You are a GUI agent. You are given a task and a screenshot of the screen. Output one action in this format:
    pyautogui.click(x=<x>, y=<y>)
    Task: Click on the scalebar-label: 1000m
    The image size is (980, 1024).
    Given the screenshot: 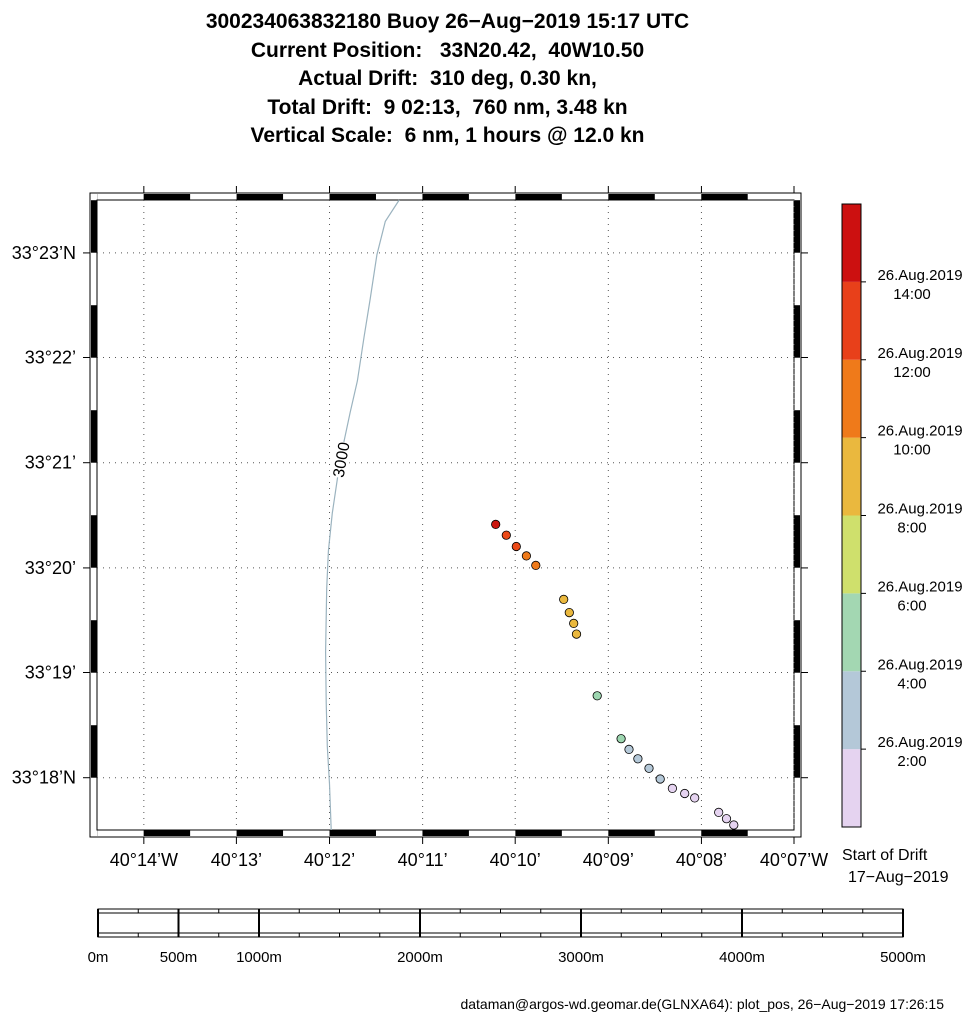 What is the action you would take?
    pyautogui.click(x=259, y=957)
    